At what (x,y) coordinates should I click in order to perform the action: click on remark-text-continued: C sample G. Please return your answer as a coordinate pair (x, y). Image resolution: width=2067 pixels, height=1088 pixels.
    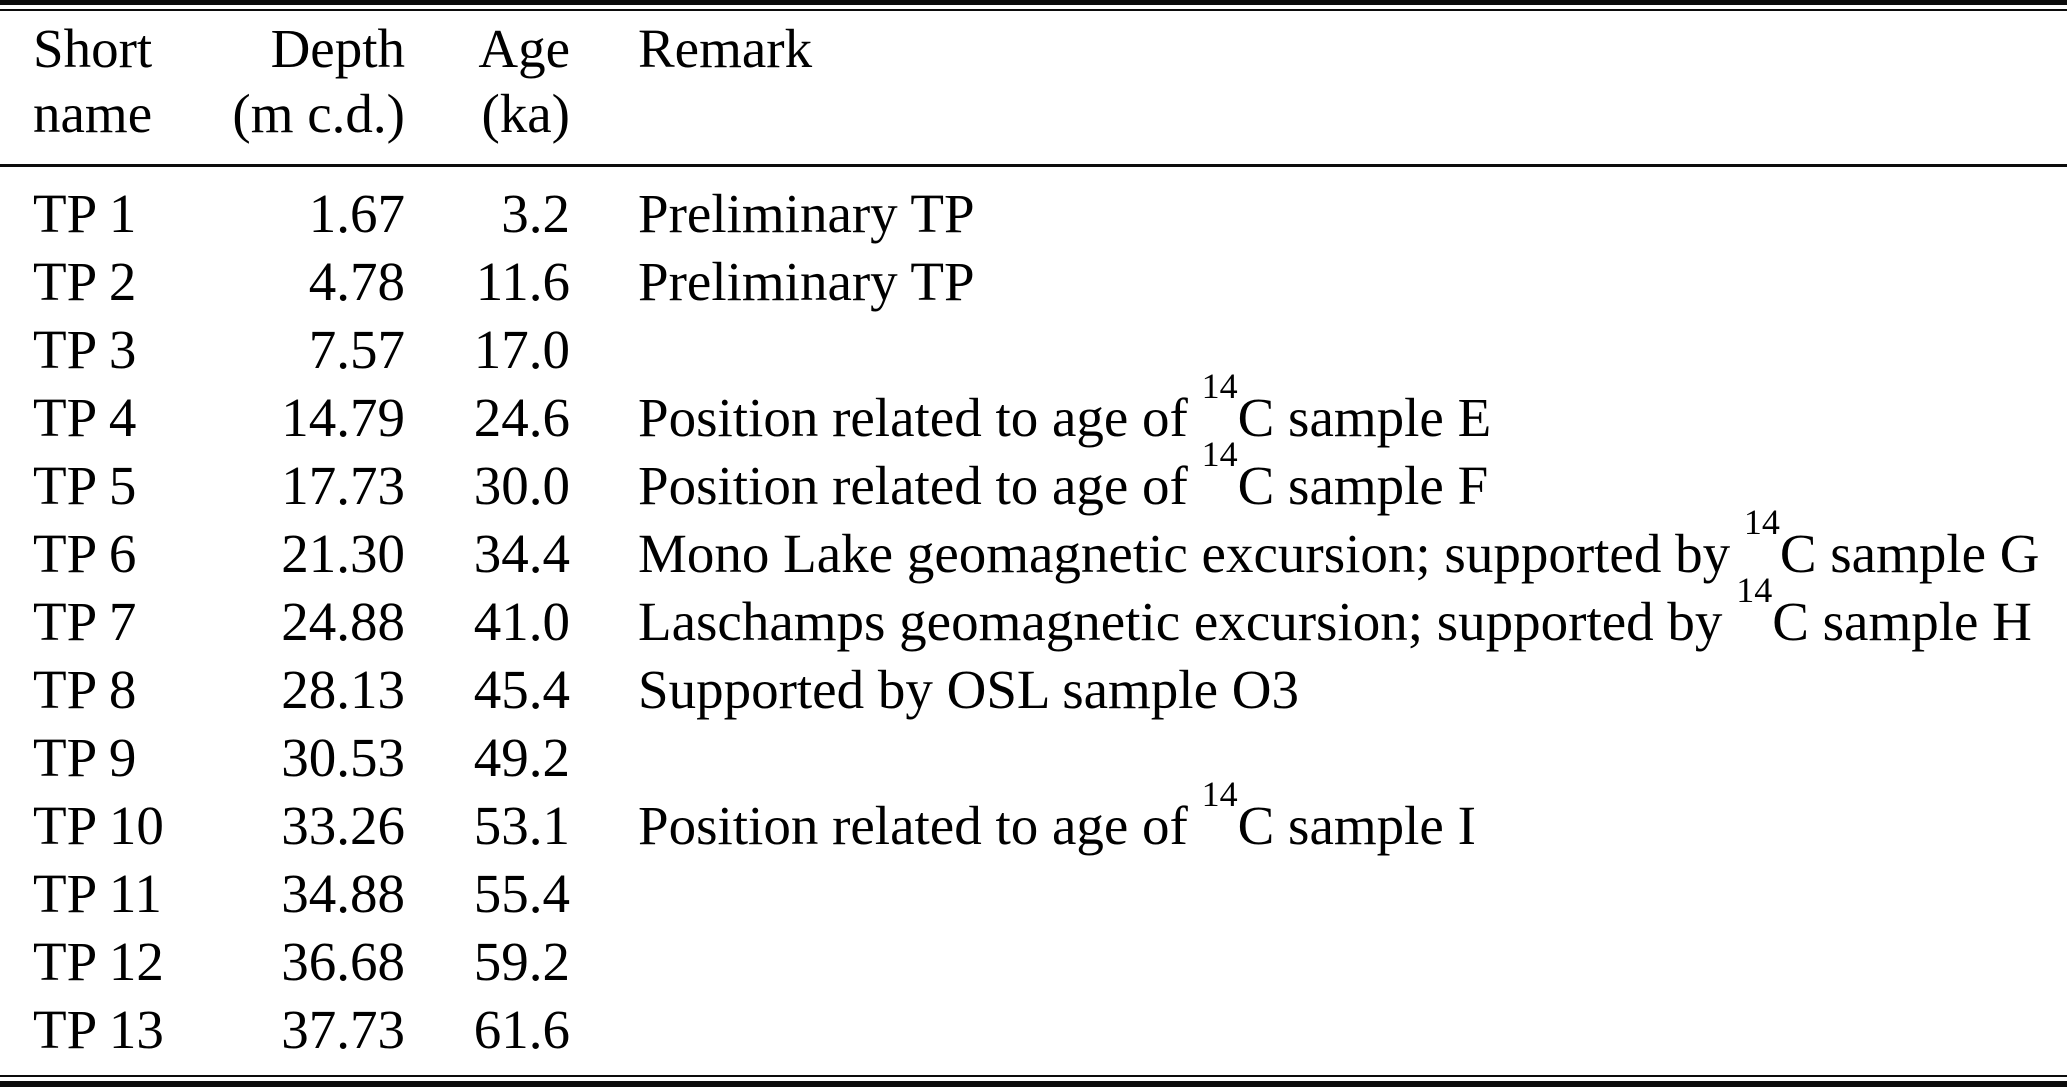
    Looking at the image, I should click on (1909, 553).